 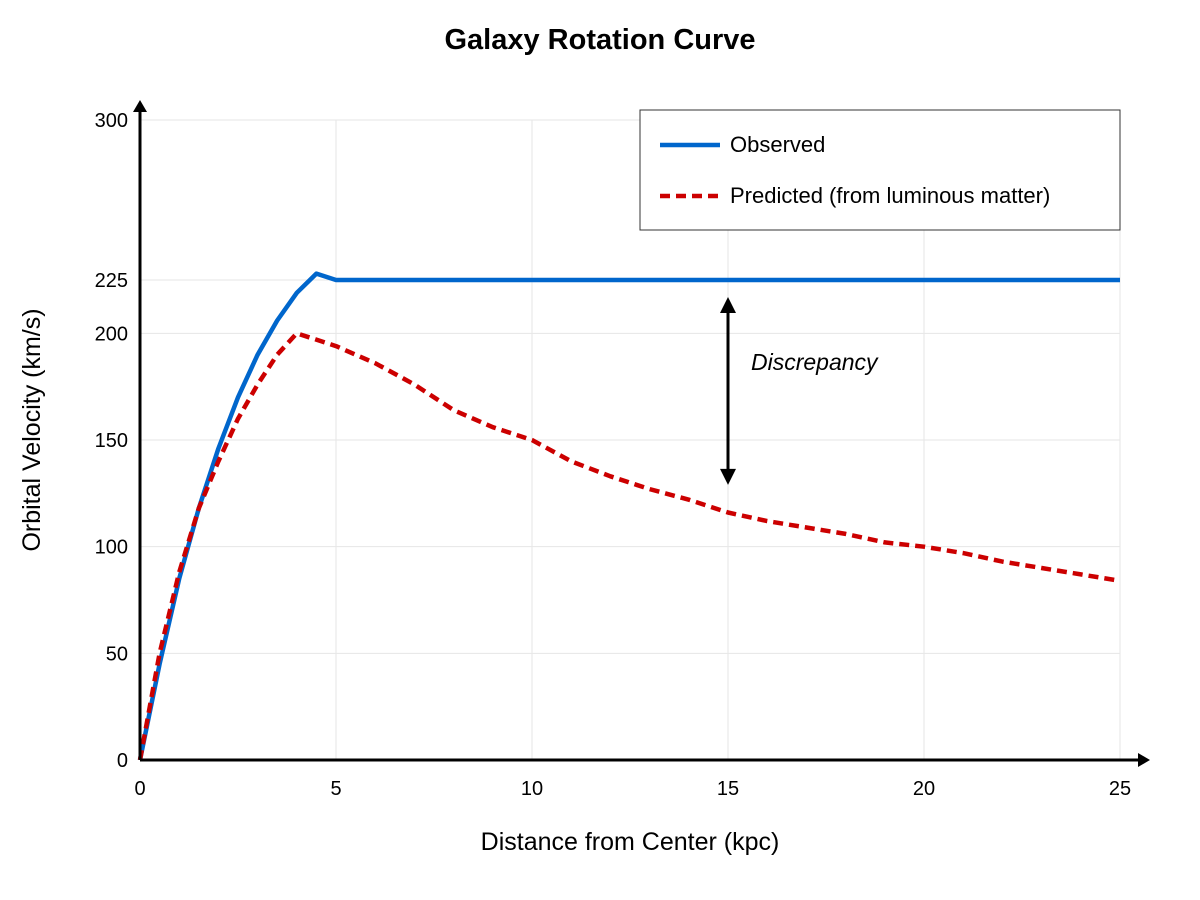 What do you see at coordinates (32, 429) in the screenshot?
I see `y-axis-label: Orbital Velocity (km/s)` at bounding box center [32, 429].